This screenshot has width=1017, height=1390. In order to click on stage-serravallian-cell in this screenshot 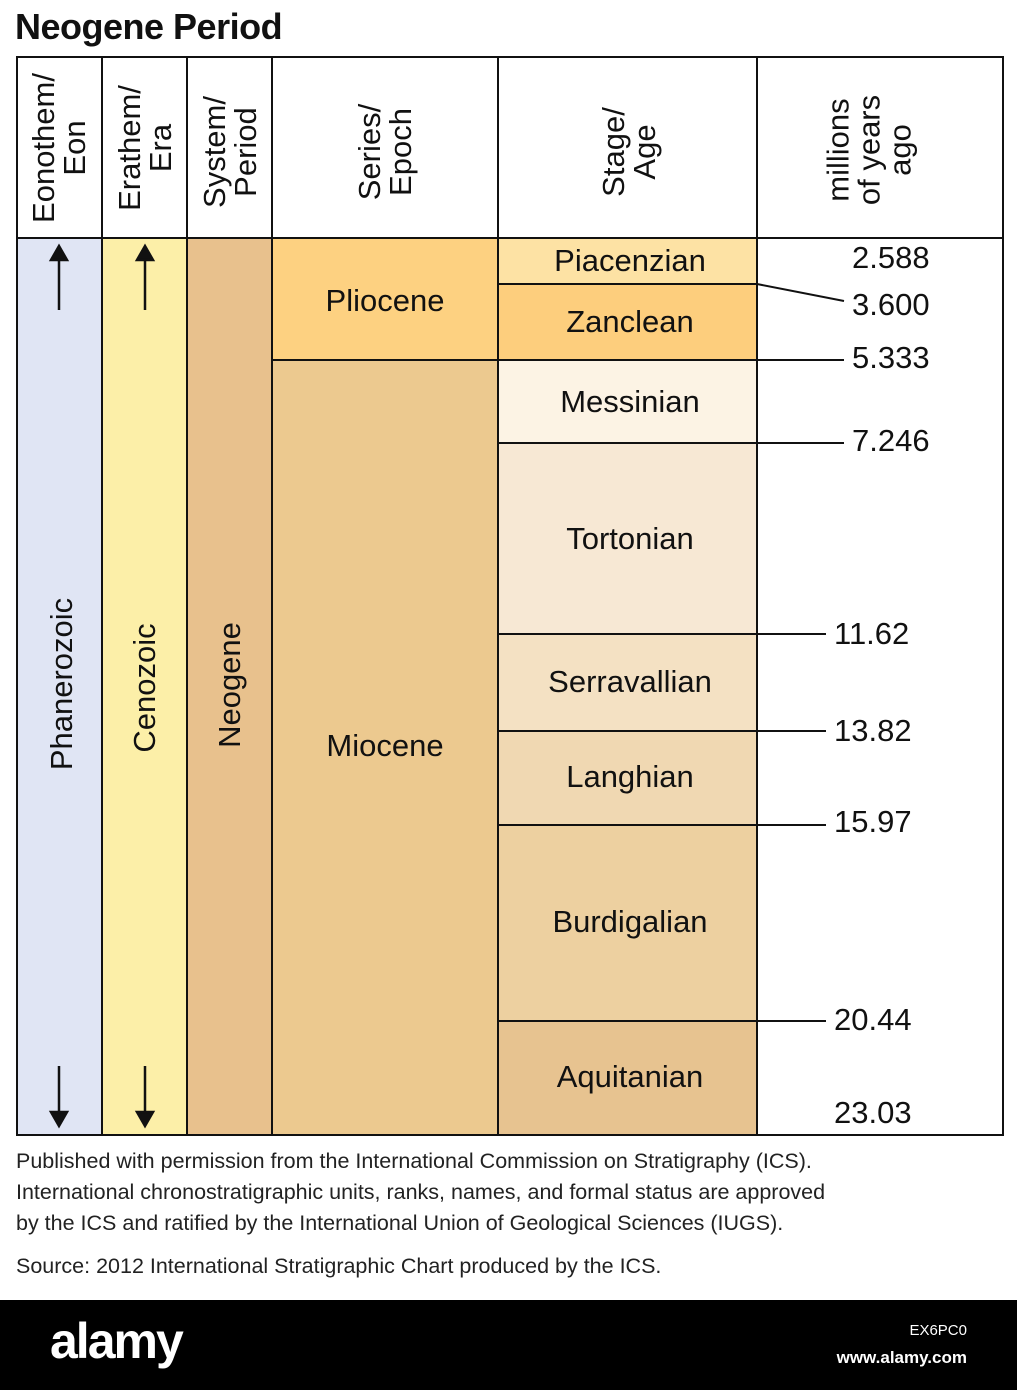, I will do `click(627, 681)`.